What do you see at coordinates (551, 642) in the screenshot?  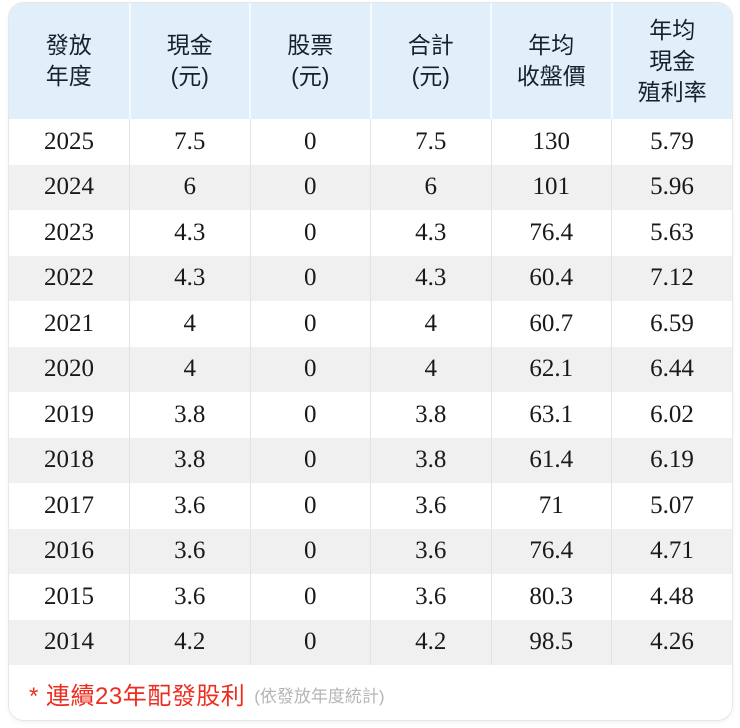 I see `avg-close-price-cell: 98.5` at bounding box center [551, 642].